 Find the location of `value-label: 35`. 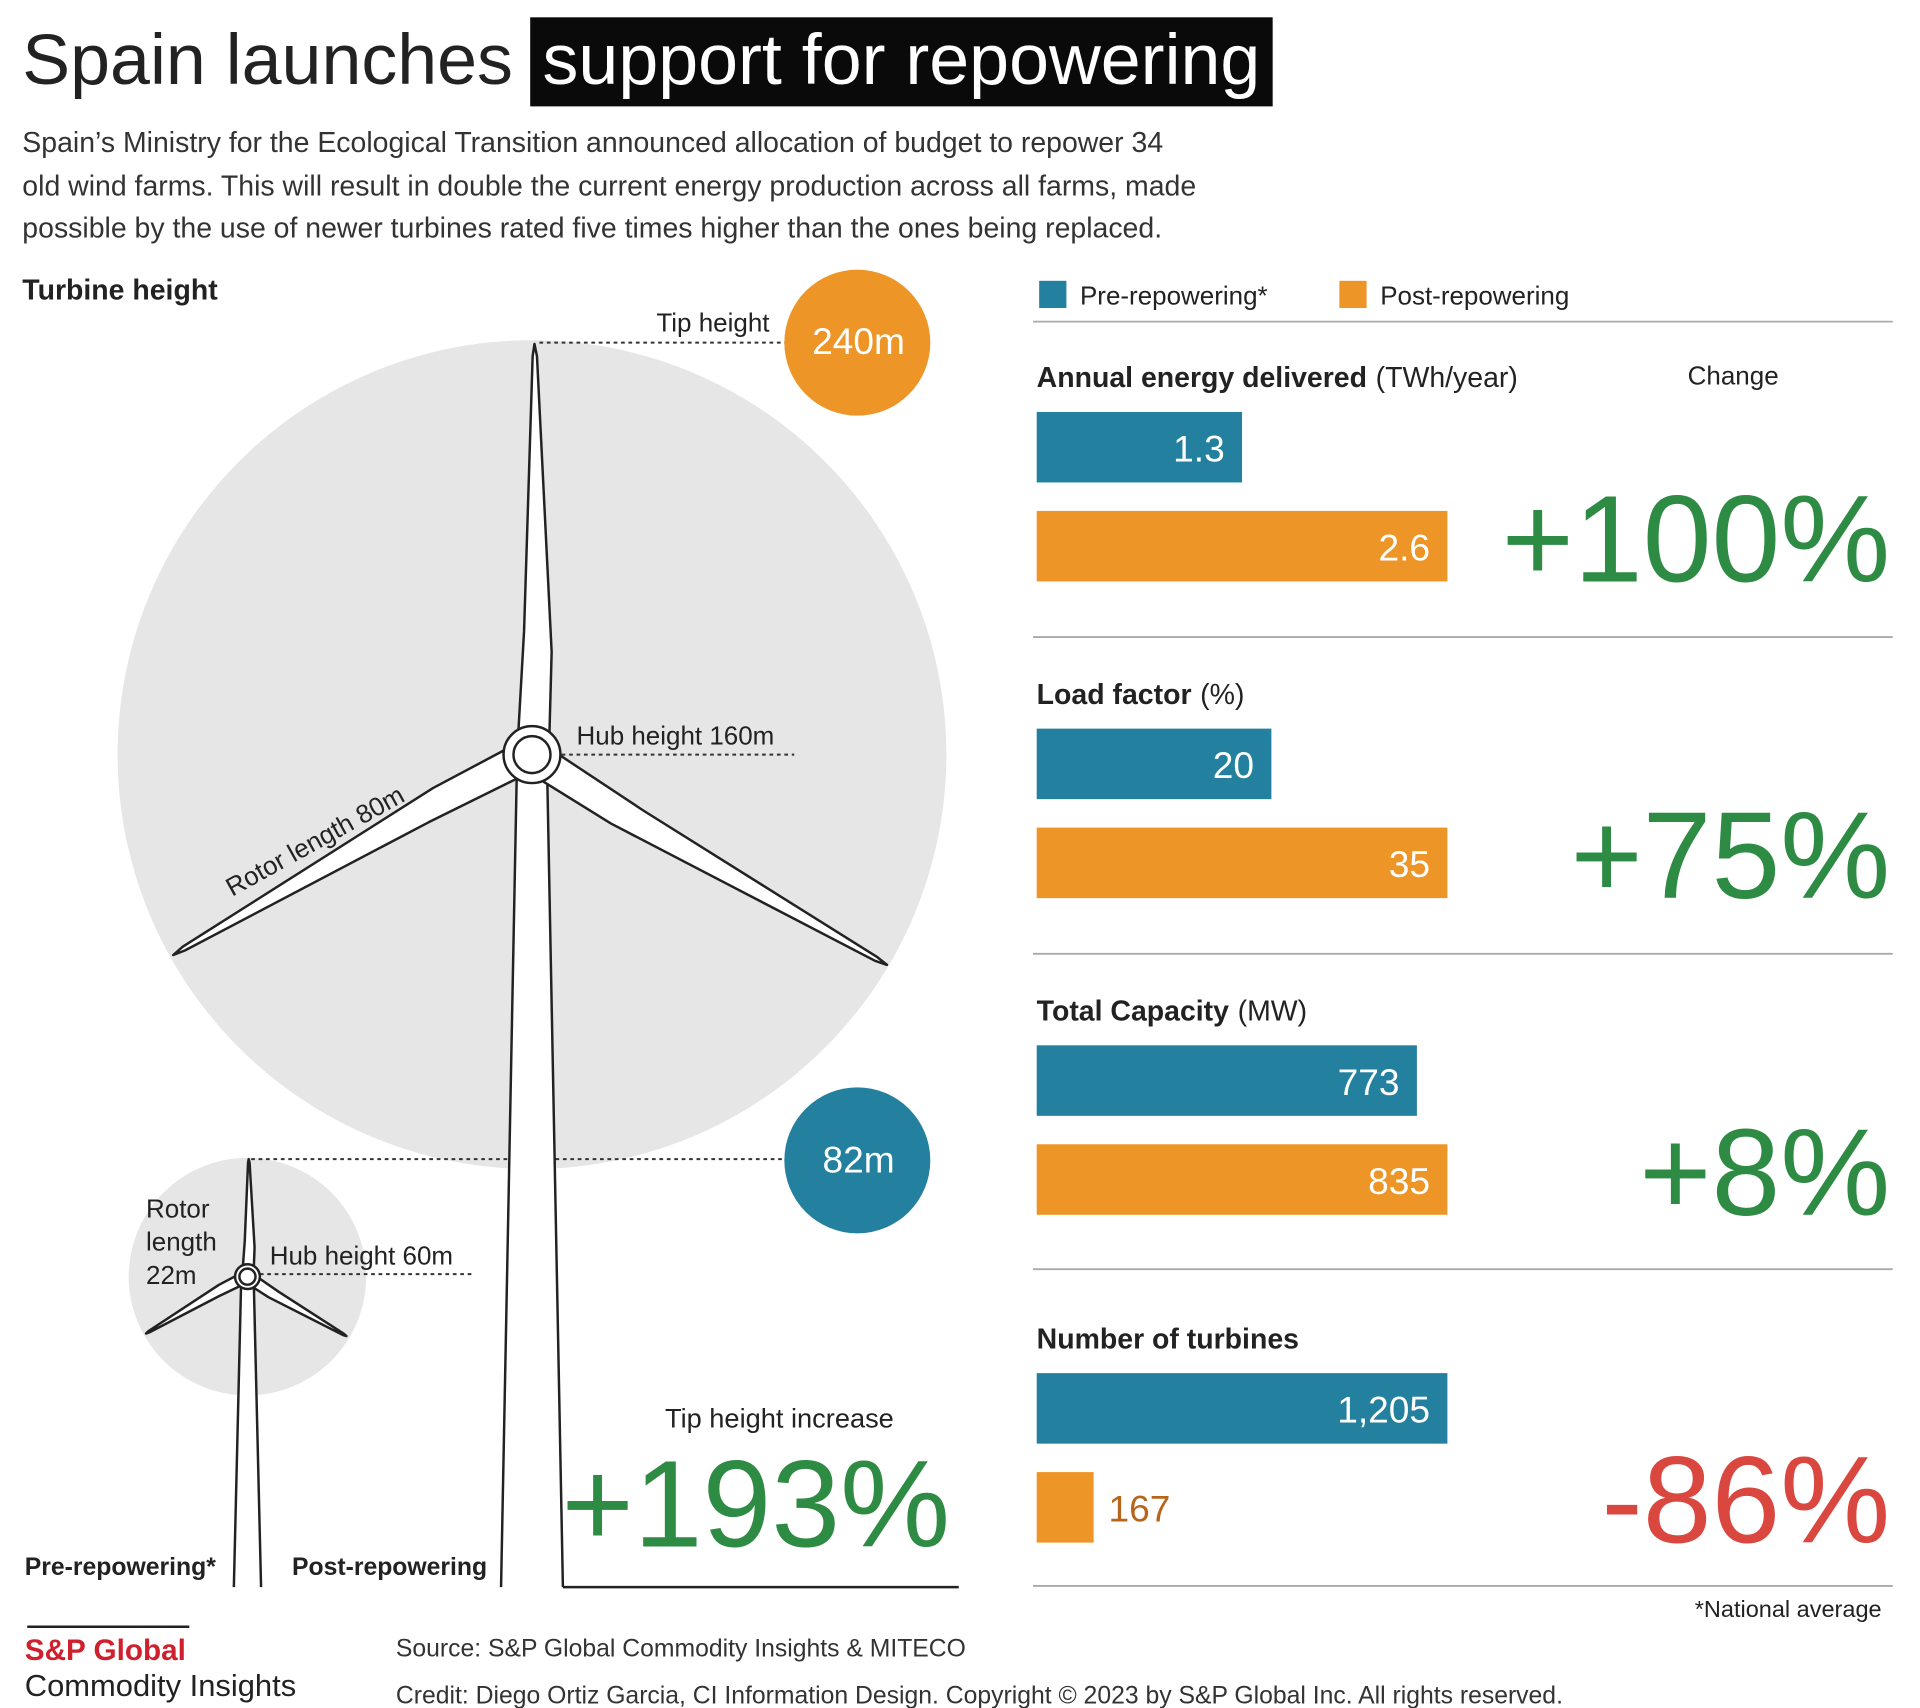

value-label: 35 is located at coordinates (1409, 864).